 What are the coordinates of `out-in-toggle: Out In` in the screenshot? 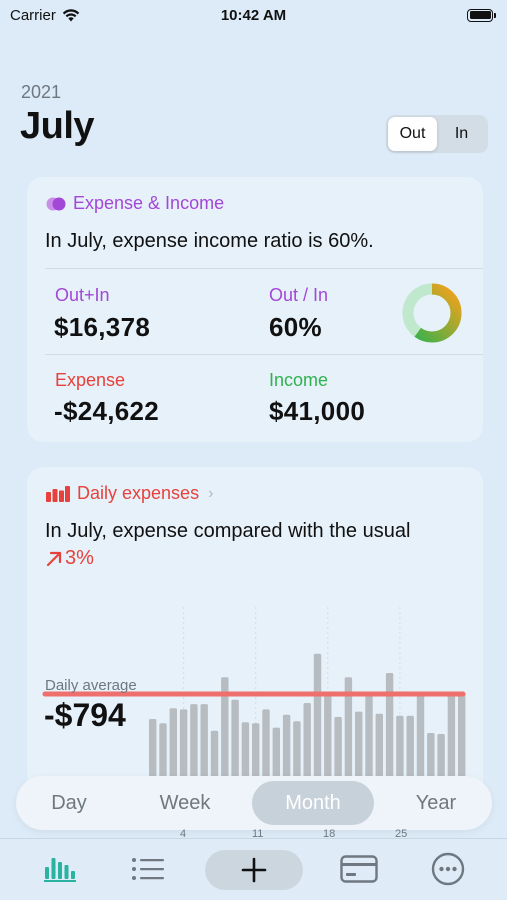 It's located at (437, 134).